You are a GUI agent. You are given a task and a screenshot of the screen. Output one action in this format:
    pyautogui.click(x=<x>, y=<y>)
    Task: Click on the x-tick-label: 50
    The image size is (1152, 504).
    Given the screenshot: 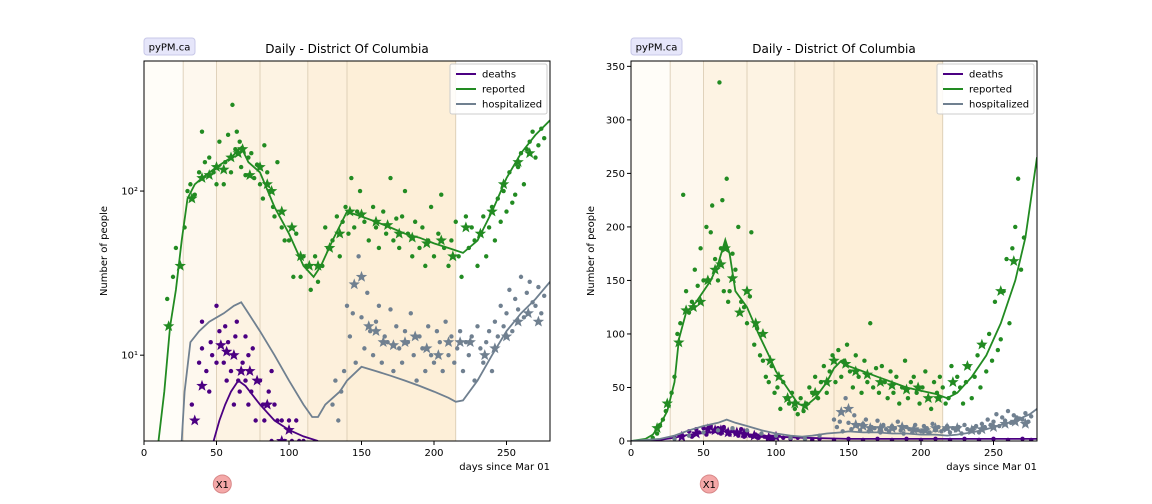 What is the action you would take?
    pyautogui.click(x=216, y=453)
    